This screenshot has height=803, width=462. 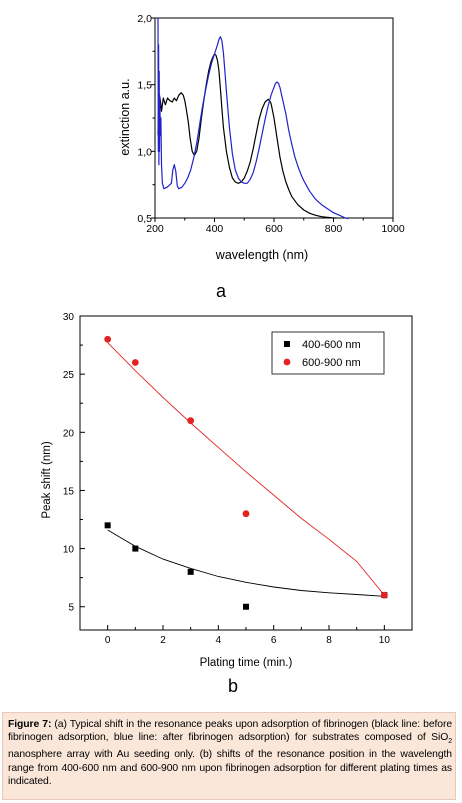 What do you see at coordinates (69, 491) in the screenshot?
I see `chart-b-y-tick-label: 15` at bounding box center [69, 491].